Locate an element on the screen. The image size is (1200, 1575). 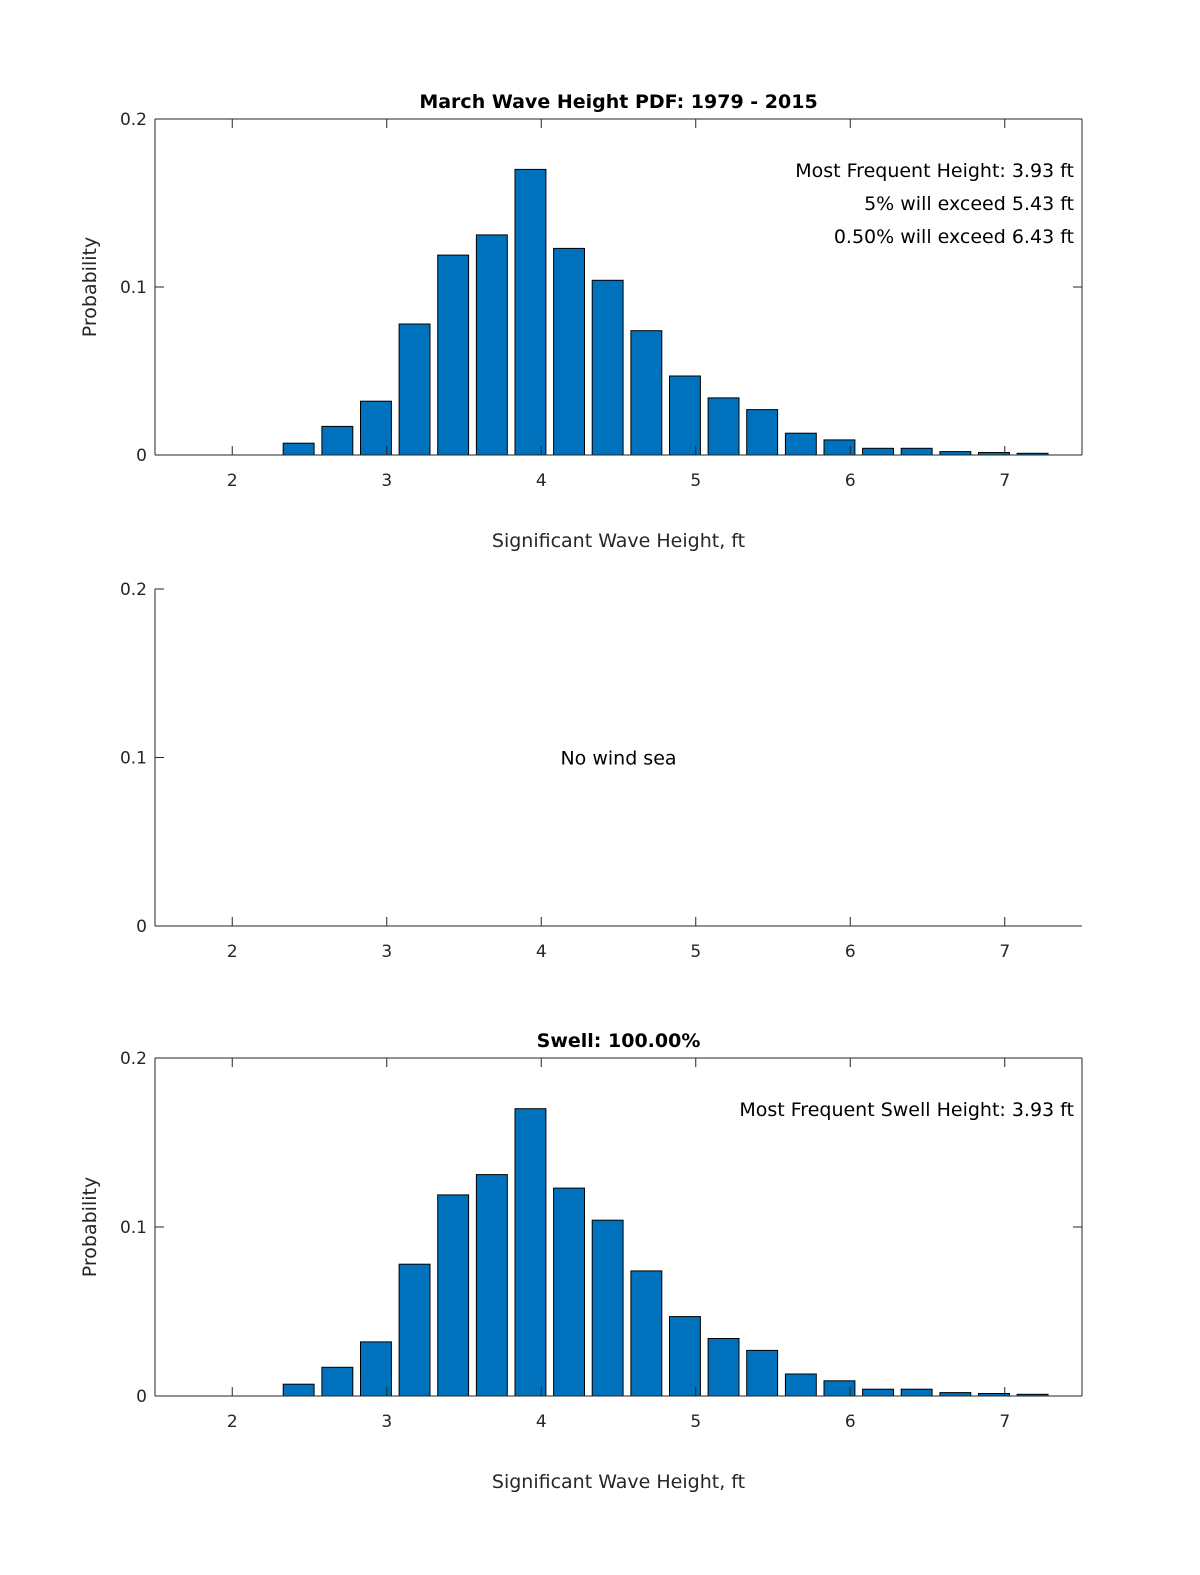
annotation-text: 0.50% will exceed 6.43 ft is located at coordinates (954, 237).